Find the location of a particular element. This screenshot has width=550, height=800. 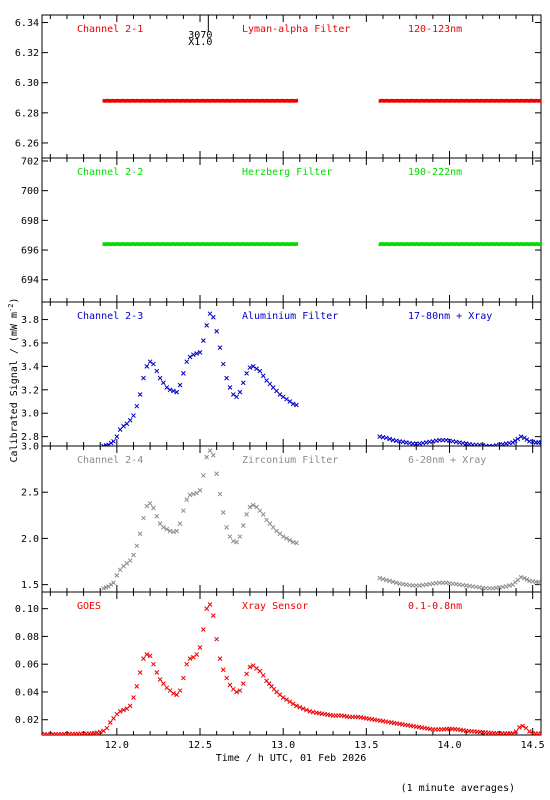

channel-label: Channel 2-2 is located at coordinates (110, 172).